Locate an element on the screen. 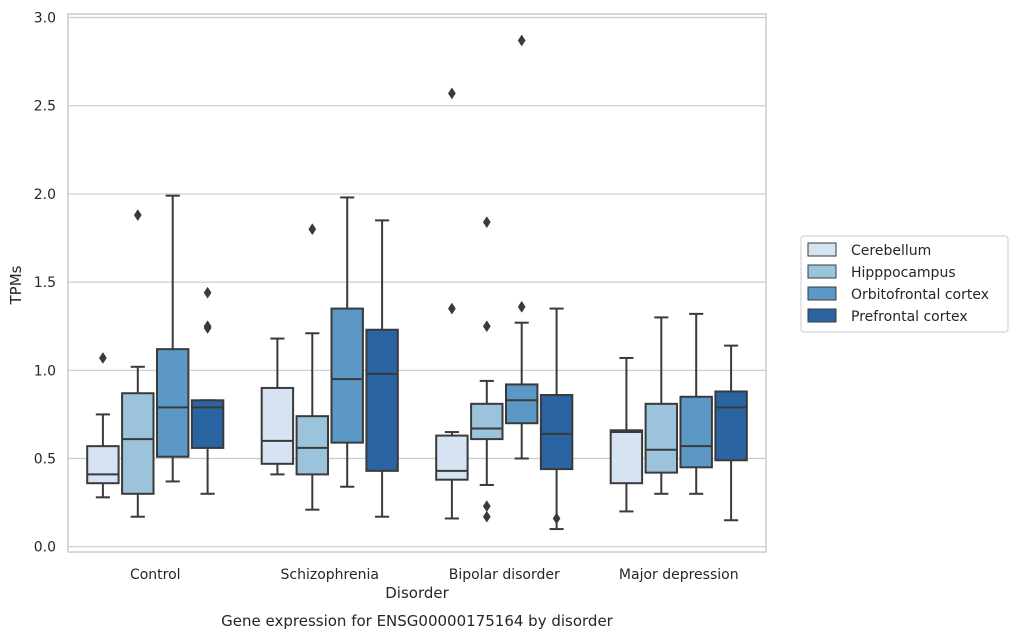  y-tick-label: 2.5 is located at coordinates (45, 107).